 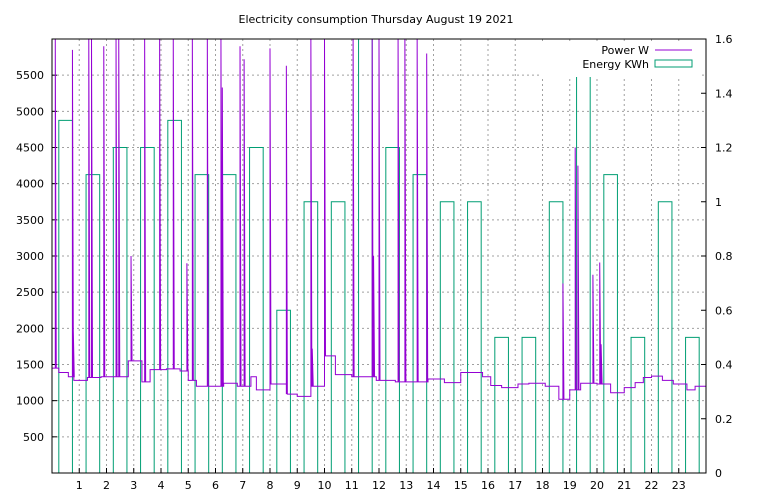 I want to click on right-tick-label: 1, so click(x=718, y=202).